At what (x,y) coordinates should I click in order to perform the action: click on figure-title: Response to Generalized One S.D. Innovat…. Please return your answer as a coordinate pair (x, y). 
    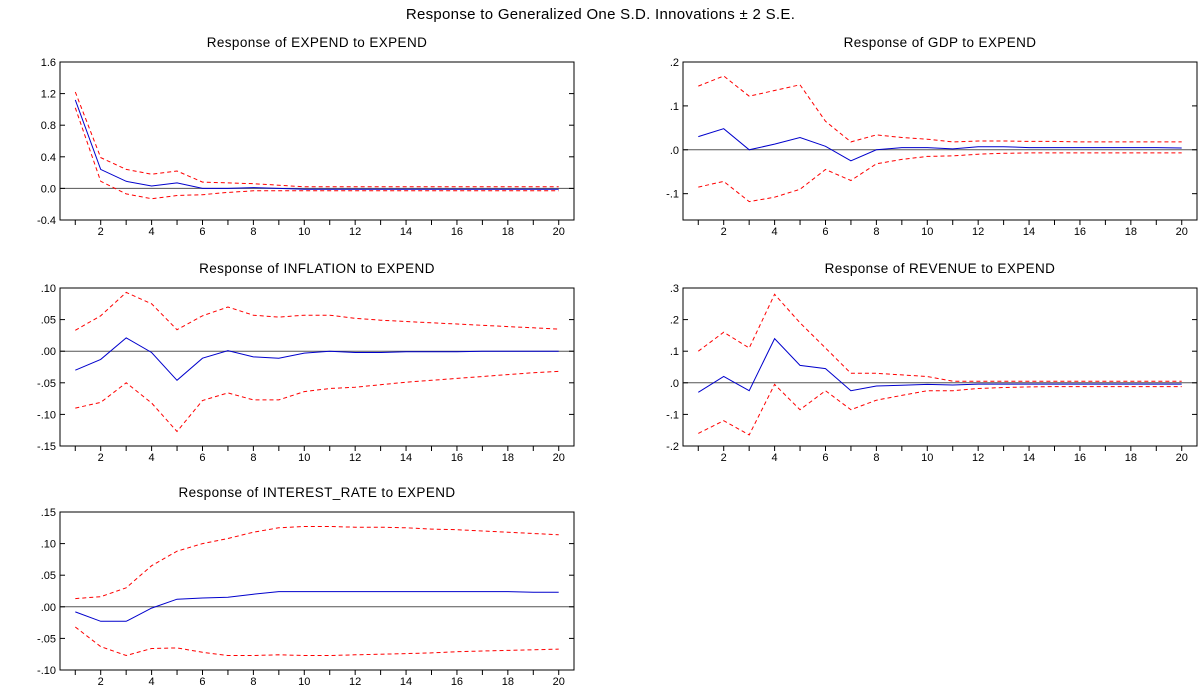
    Looking at the image, I should click on (600, 14).